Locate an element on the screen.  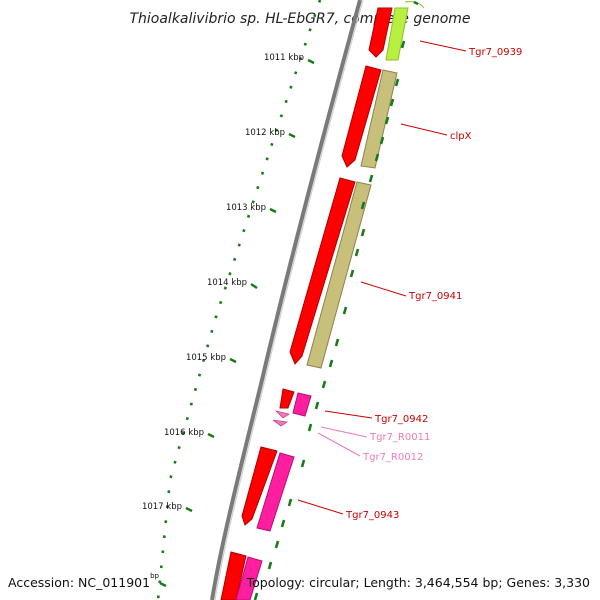
accession-unit: bp is located at coordinates (154, 576).